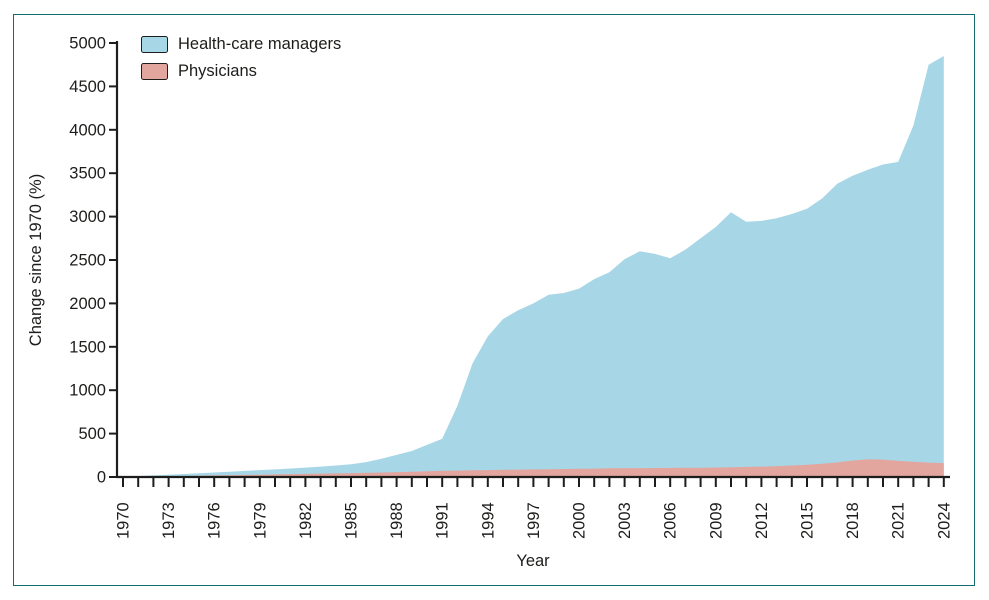 This screenshot has height=600, width=989. I want to click on x-tick-label: 2018, so click(853, 520).